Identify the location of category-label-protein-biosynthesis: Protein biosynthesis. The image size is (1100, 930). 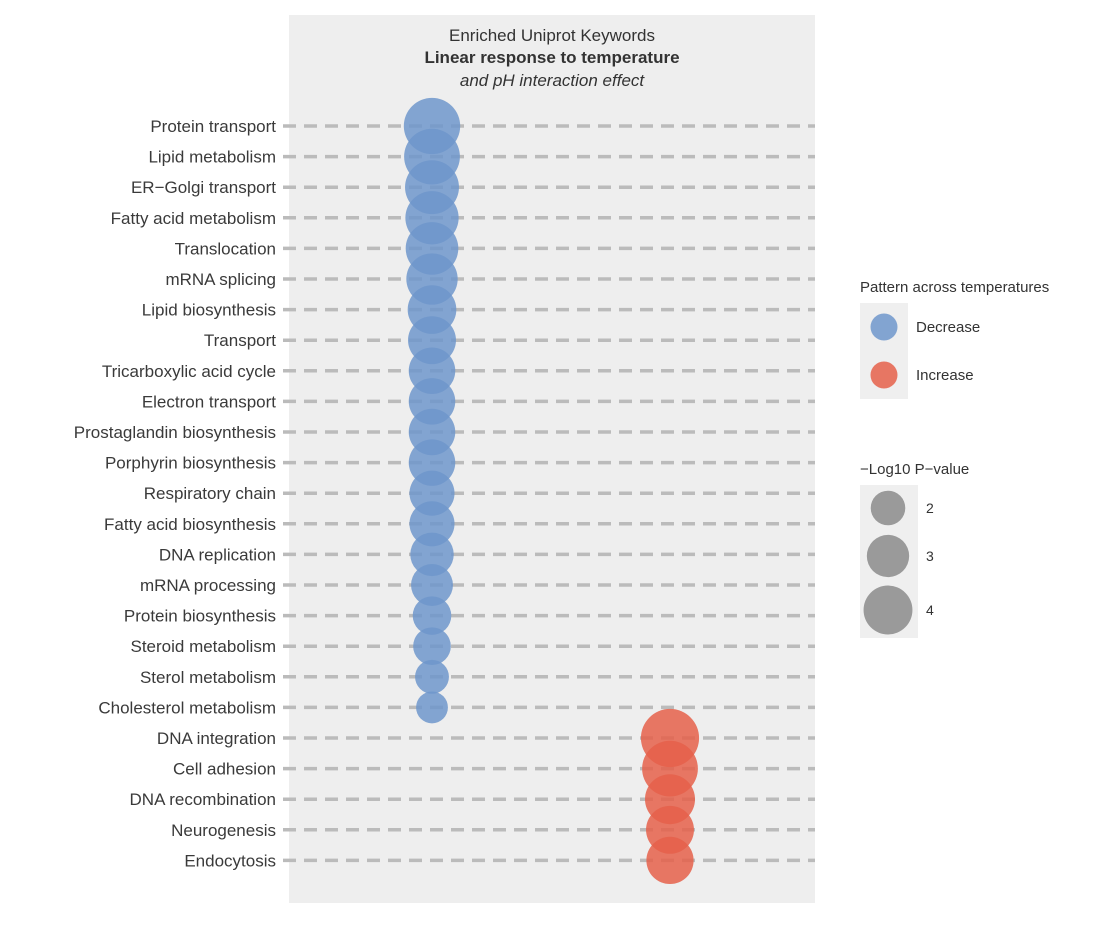
(200, 616).